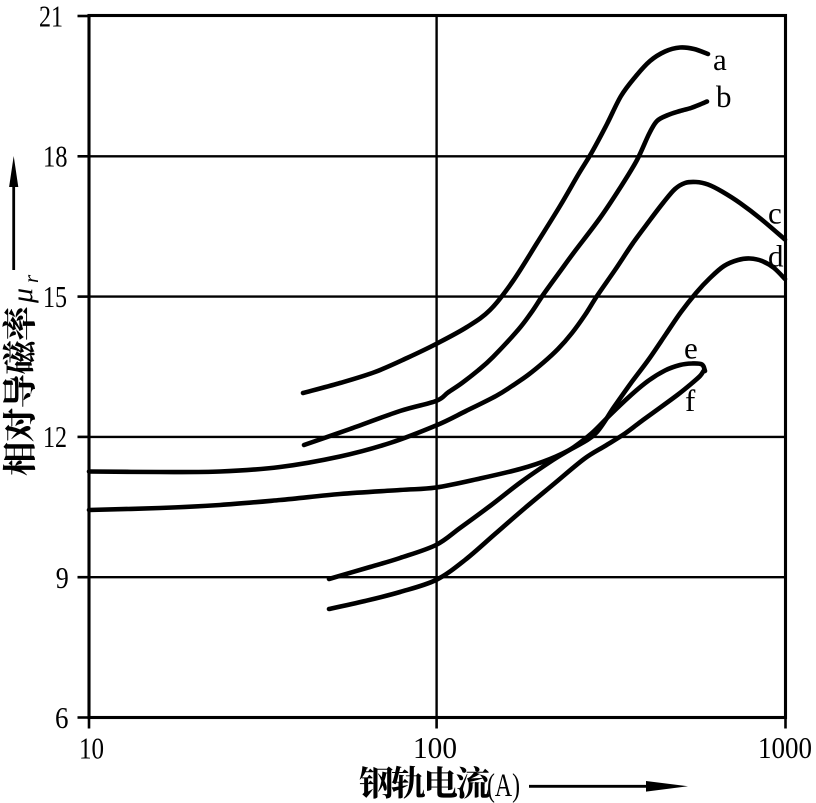 The width and height of the screenshot is (816, 803). Describe the element at coordinates (435, 747) in the screenshot. I see `svg-text: 100` at that location.